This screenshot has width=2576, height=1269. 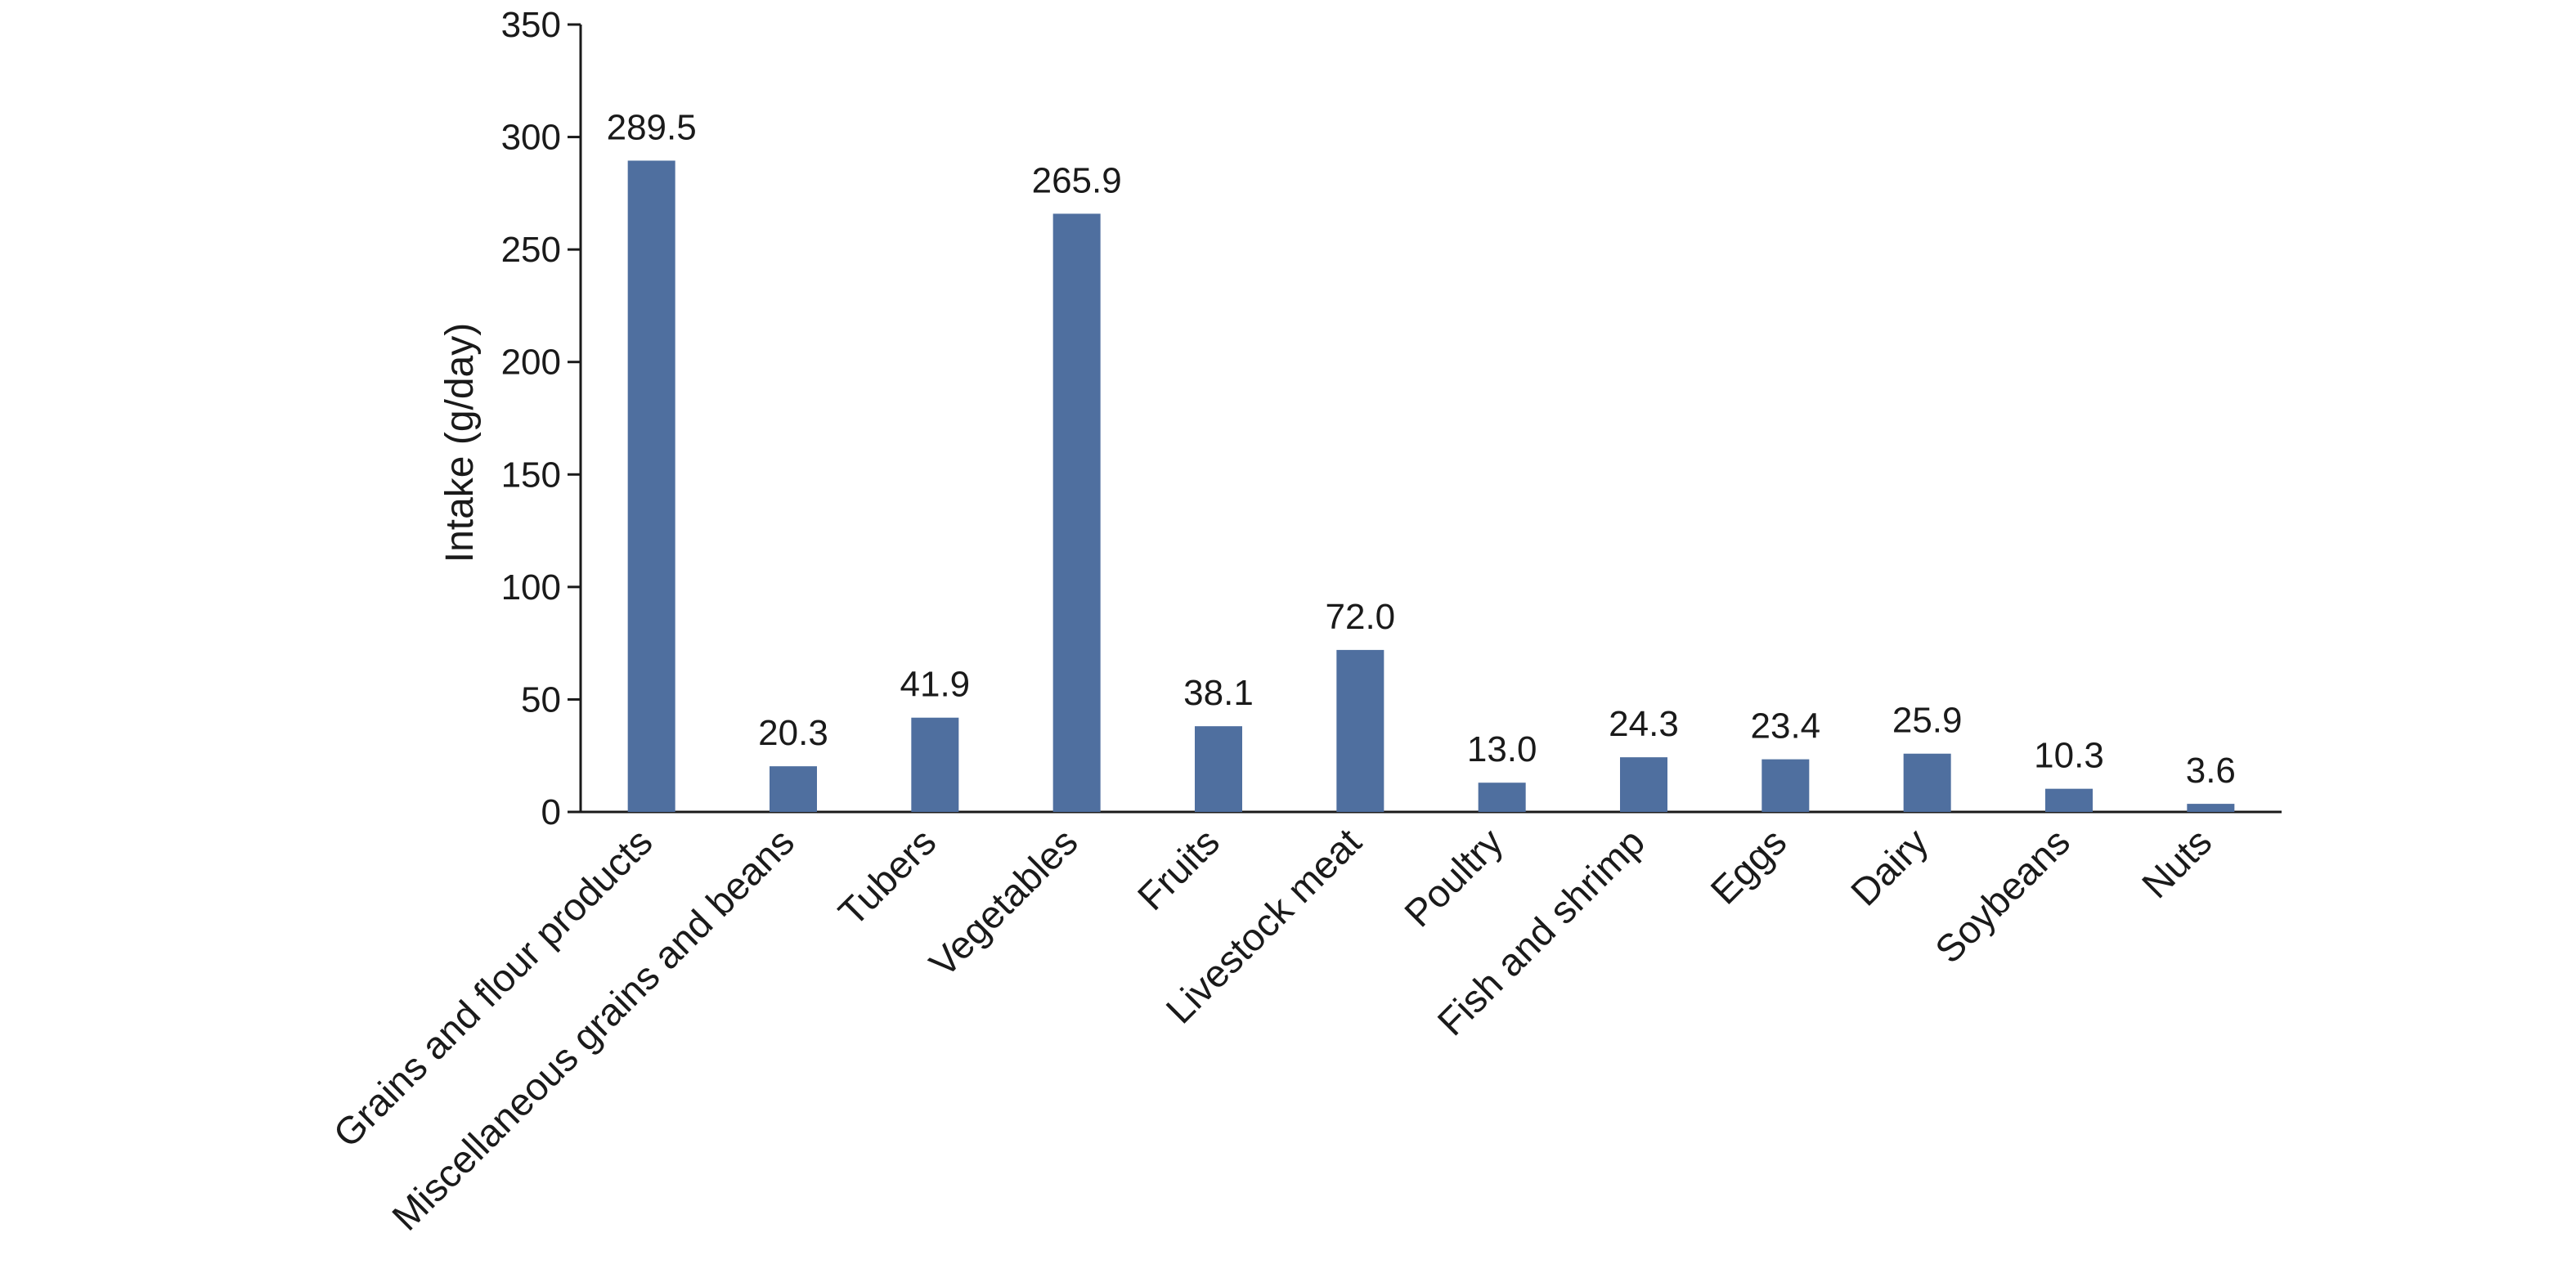 I want to click on data-label: 3.6, so click(x=2211, y=771).